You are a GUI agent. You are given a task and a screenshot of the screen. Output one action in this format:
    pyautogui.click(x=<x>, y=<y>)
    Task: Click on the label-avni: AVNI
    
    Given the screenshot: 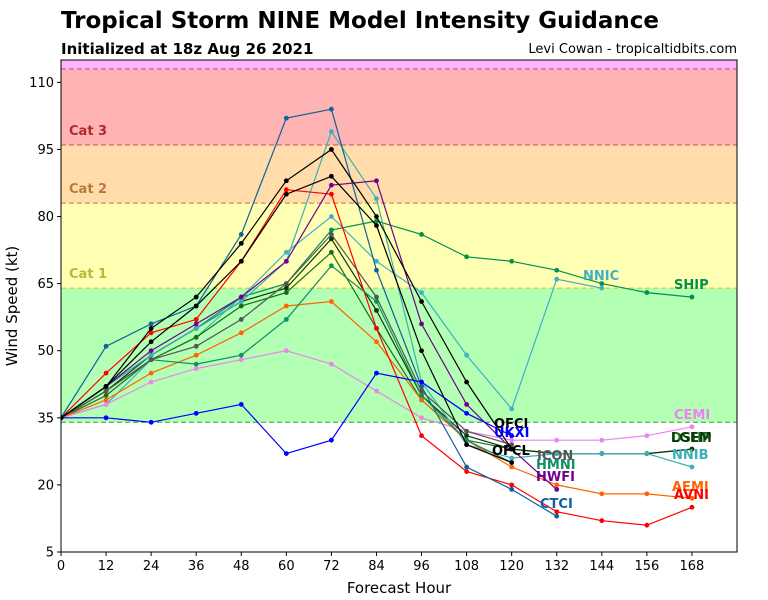 What is the action you would take?
    pyautogui.click(x=691, y=495)
    